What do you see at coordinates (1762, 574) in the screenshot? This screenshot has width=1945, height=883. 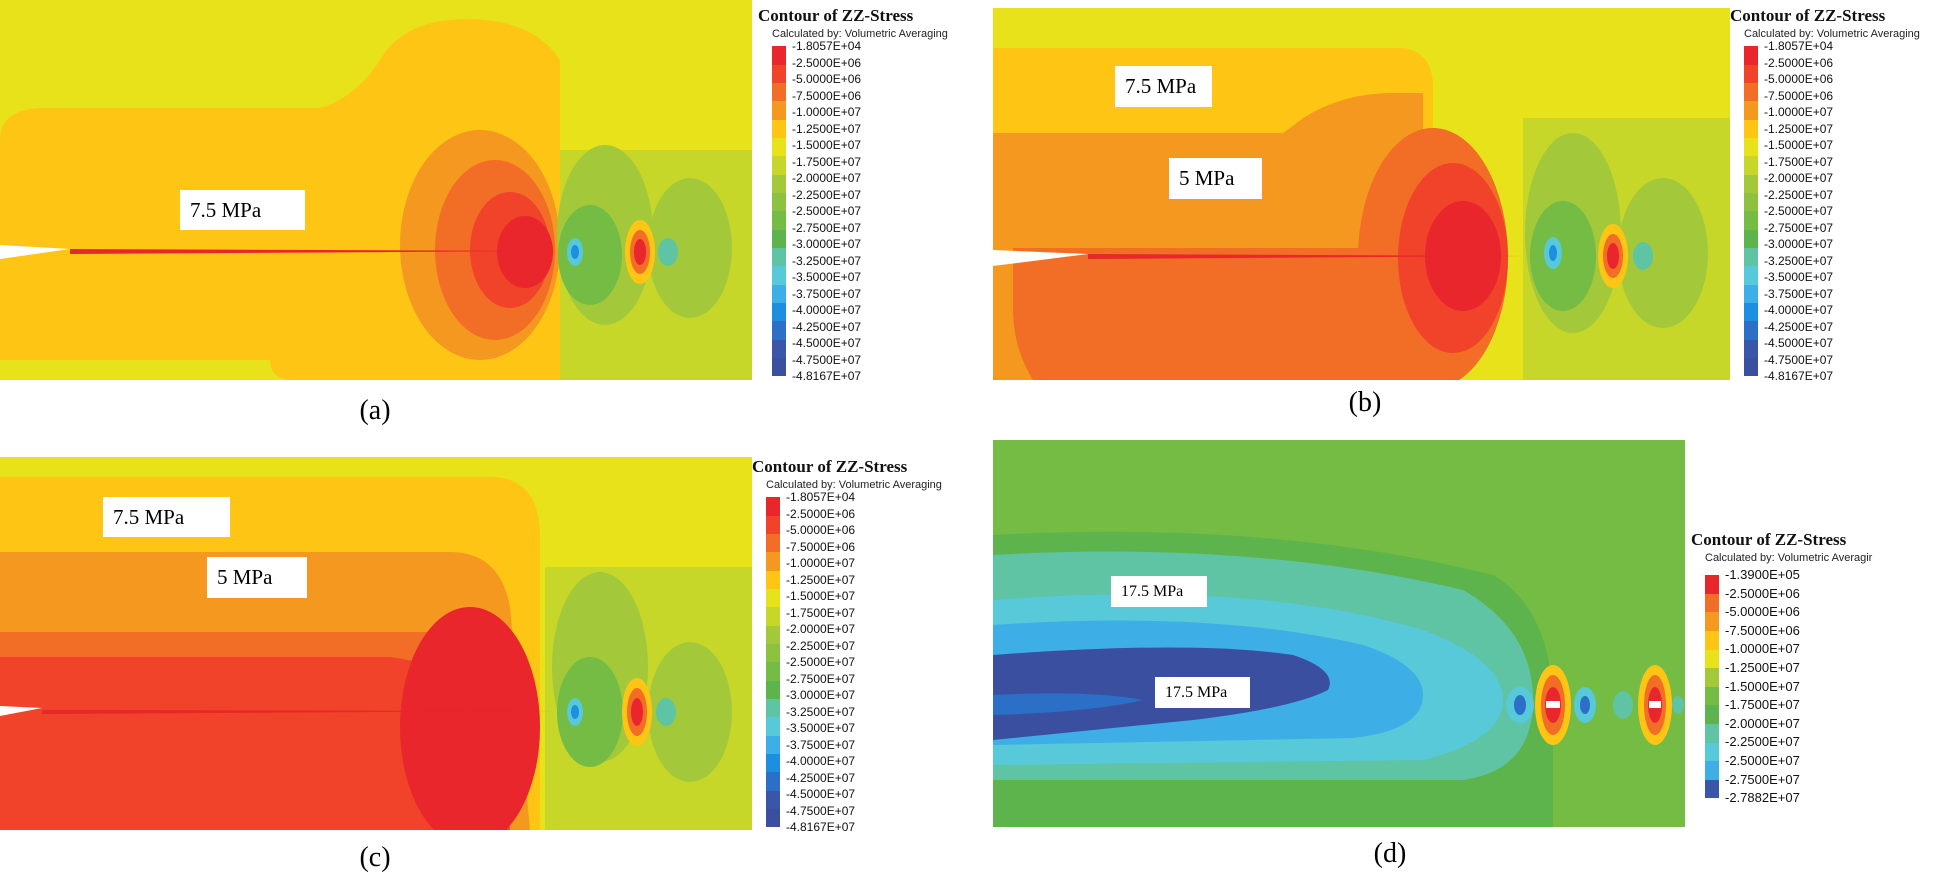 I see `legend-value-label: -1.3900E+05` at bounding box center [1762, 574].